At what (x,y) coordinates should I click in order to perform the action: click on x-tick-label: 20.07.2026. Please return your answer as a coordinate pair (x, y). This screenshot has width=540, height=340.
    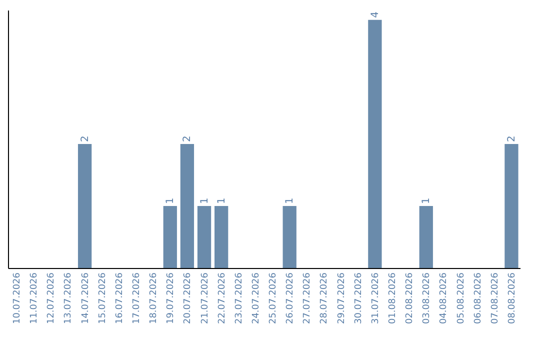
    Looking at the image, I should click on (188, 298).